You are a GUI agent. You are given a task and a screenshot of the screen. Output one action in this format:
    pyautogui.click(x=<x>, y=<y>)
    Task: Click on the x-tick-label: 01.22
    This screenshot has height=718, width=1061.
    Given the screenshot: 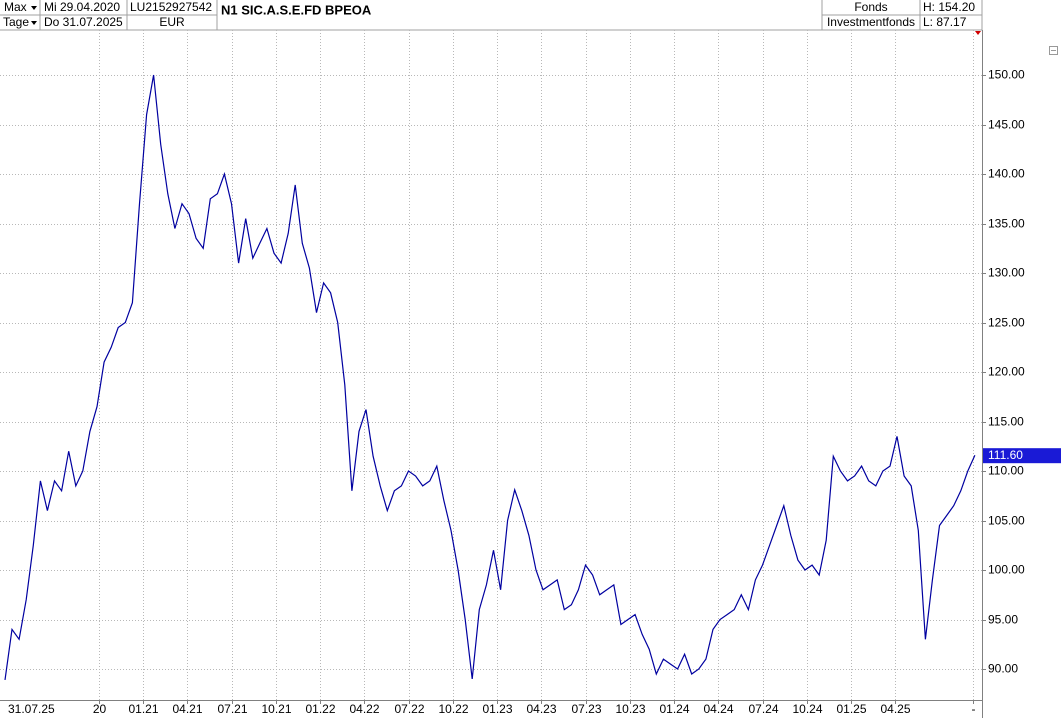 What is the action you would take?
    pyautogui.click(x=320, y=709)
    